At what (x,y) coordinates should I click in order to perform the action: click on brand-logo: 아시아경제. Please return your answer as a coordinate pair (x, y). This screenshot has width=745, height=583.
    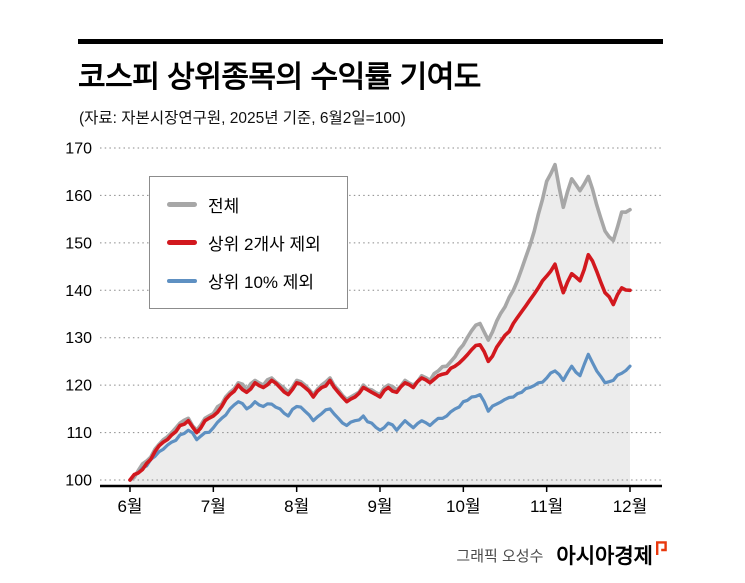
    Looking at the image, I should click on (611, 555).